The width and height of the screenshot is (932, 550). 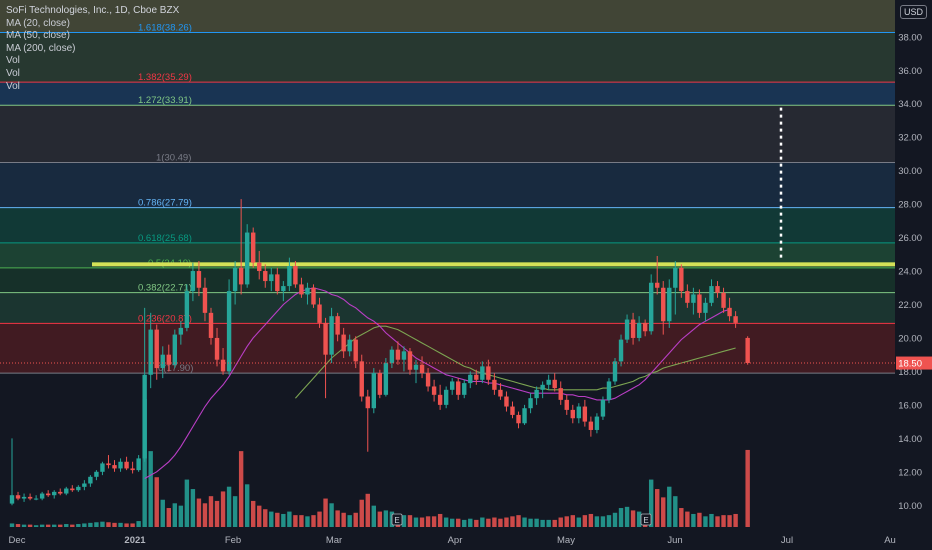 What do you see at coordinates (910, 272) in the screenshot?
I see `price-tick-label: 24.00` at bounding box center [910, 272].